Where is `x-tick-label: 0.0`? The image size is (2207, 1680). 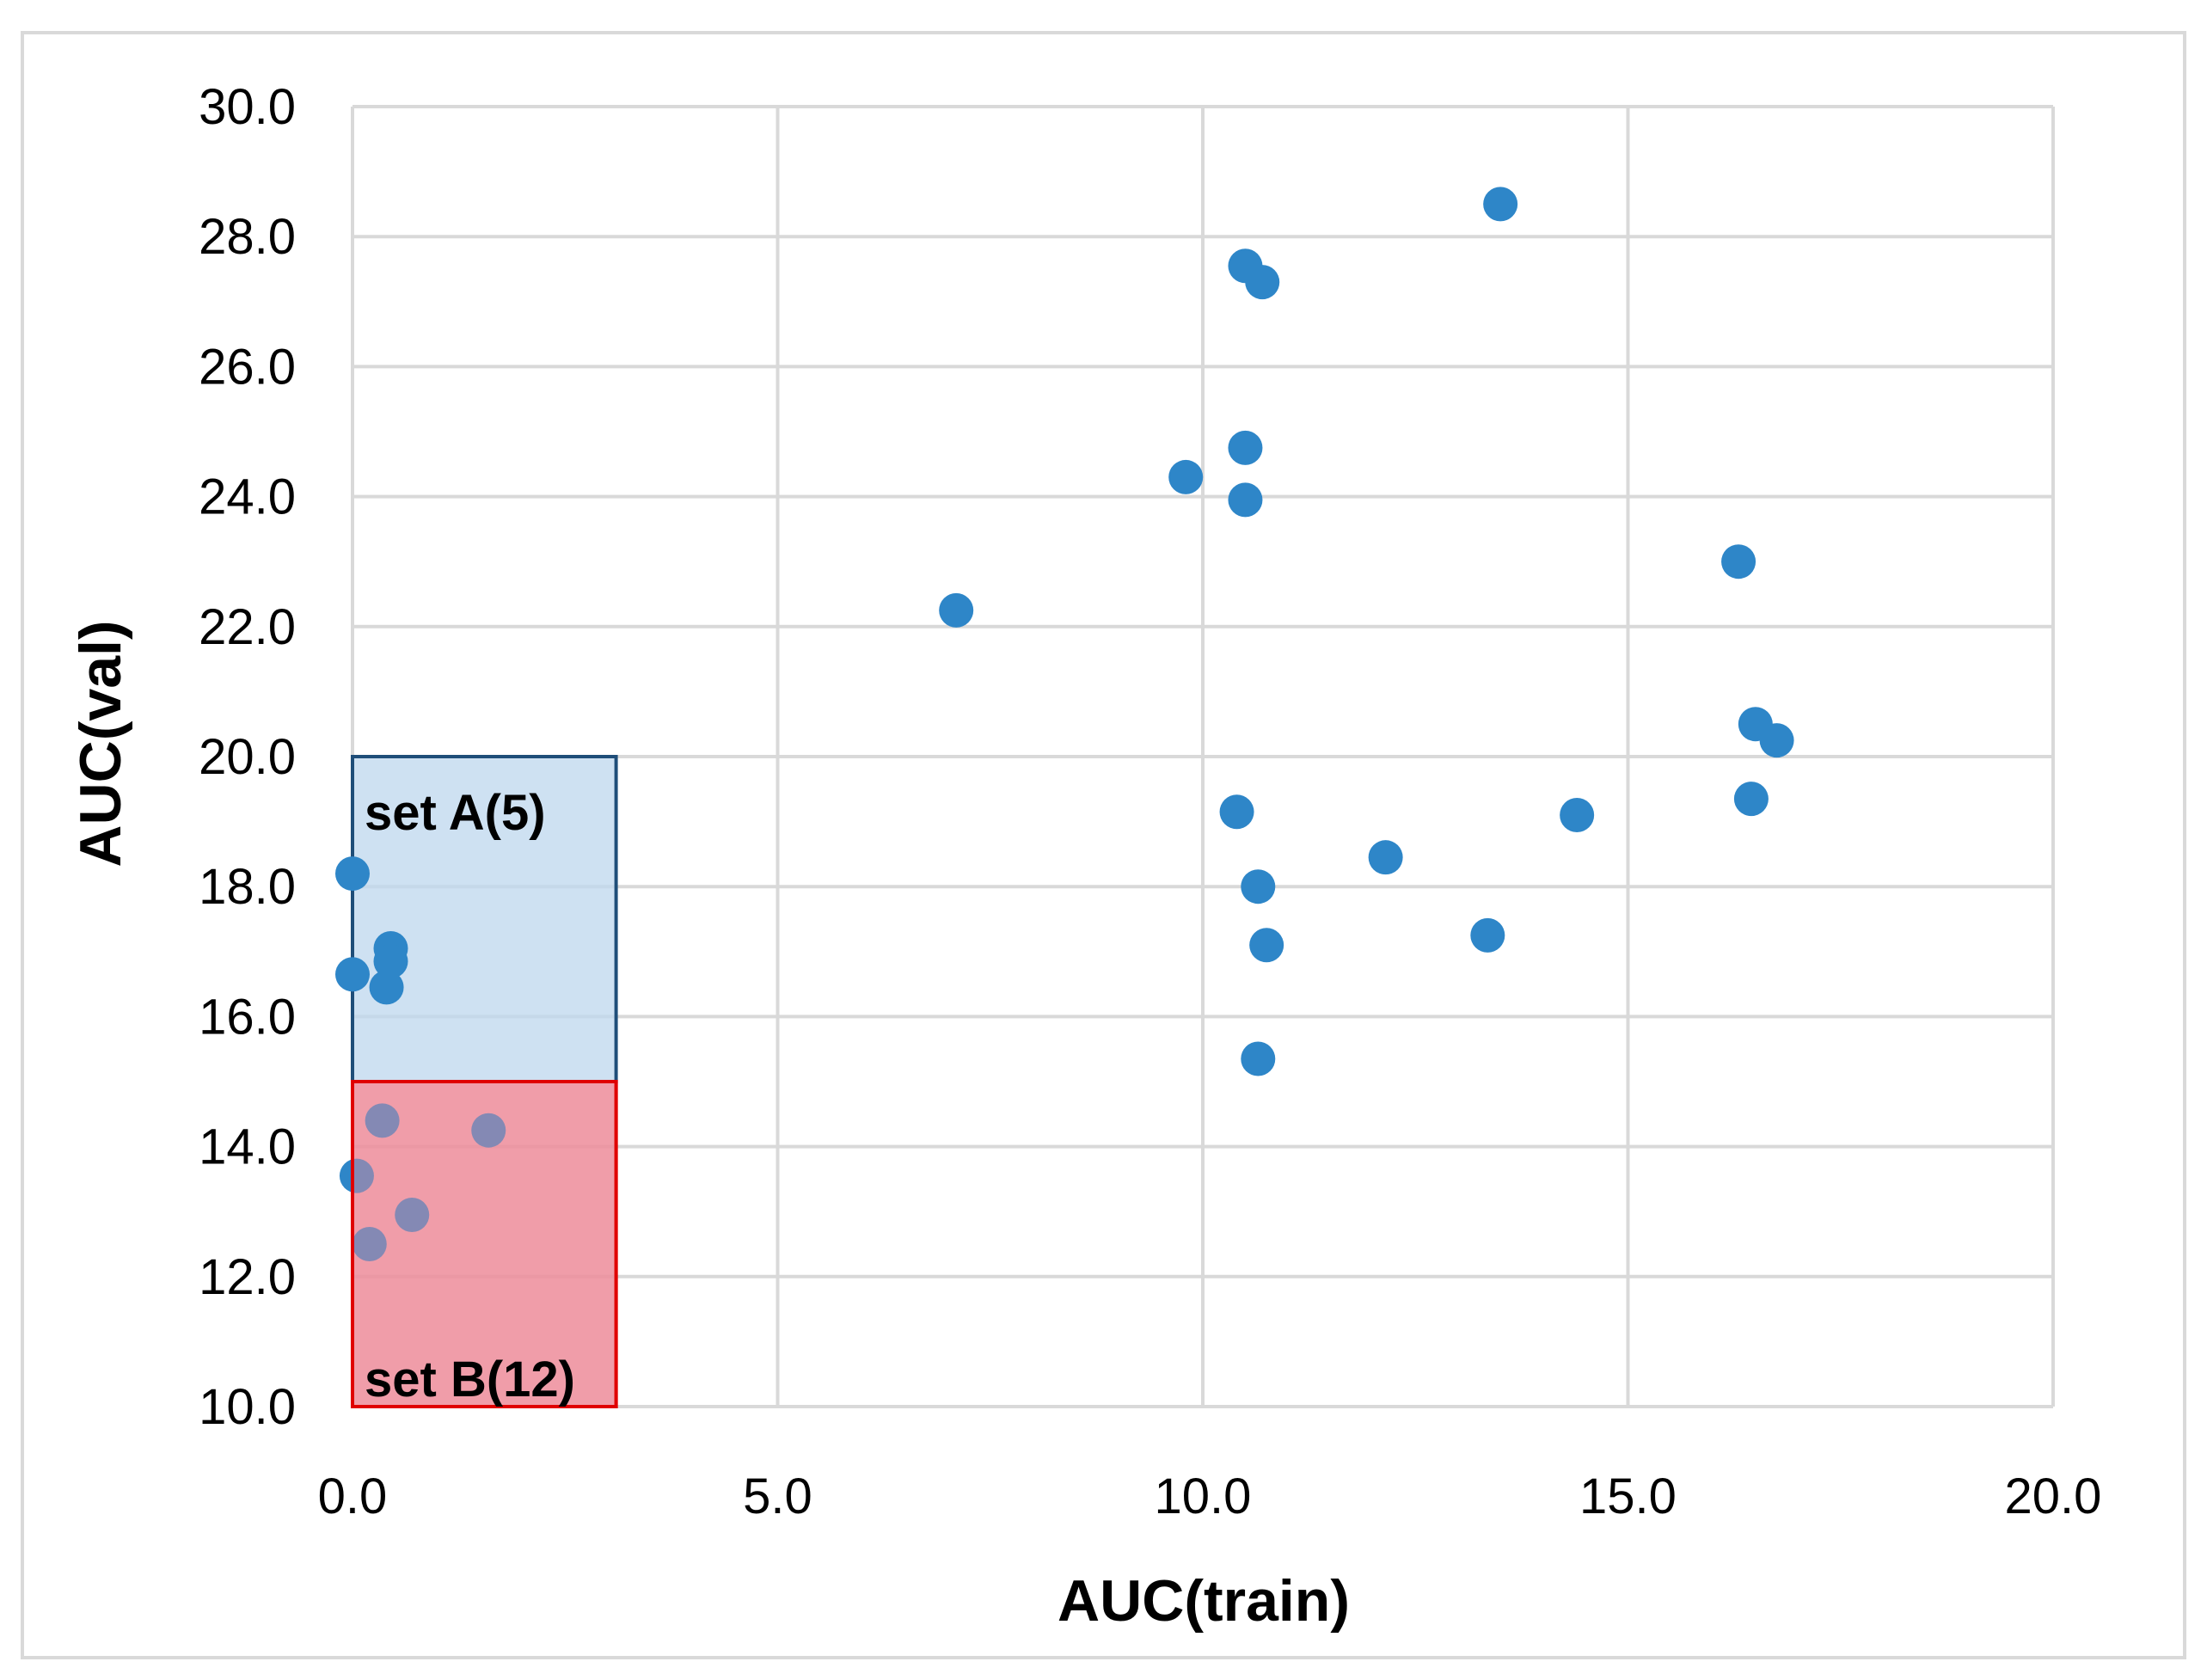
x-tick-label: 0.0 is located at coordinates (353, 1496).